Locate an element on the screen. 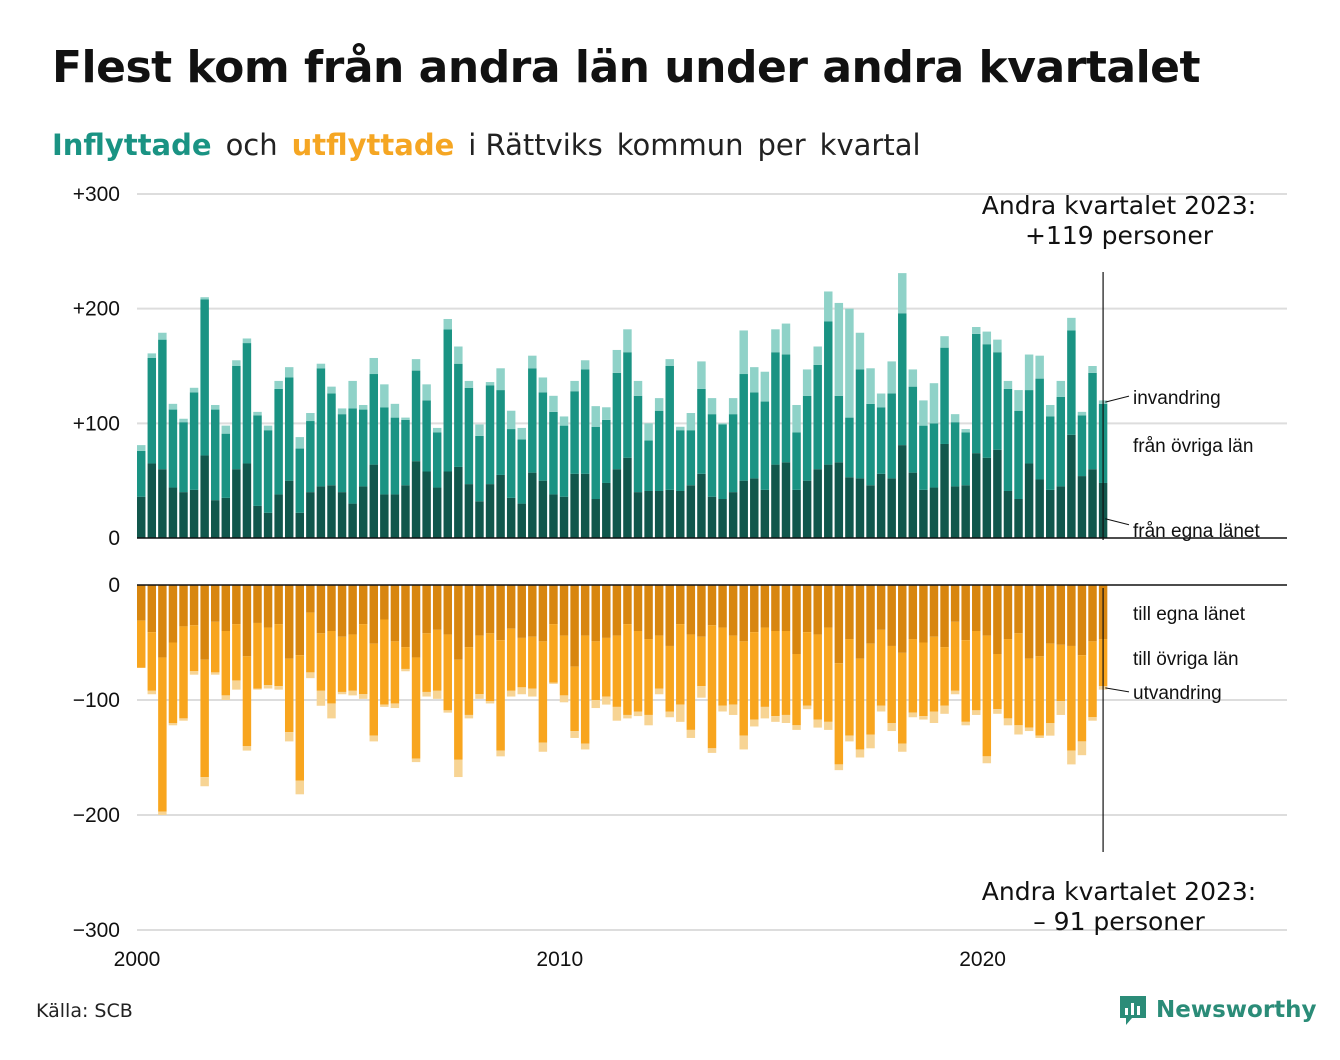 The height and width of the screenshot is (1060, 1340). newsworthy-logo: Newsworthy is located at coordinates (1217, 1010).